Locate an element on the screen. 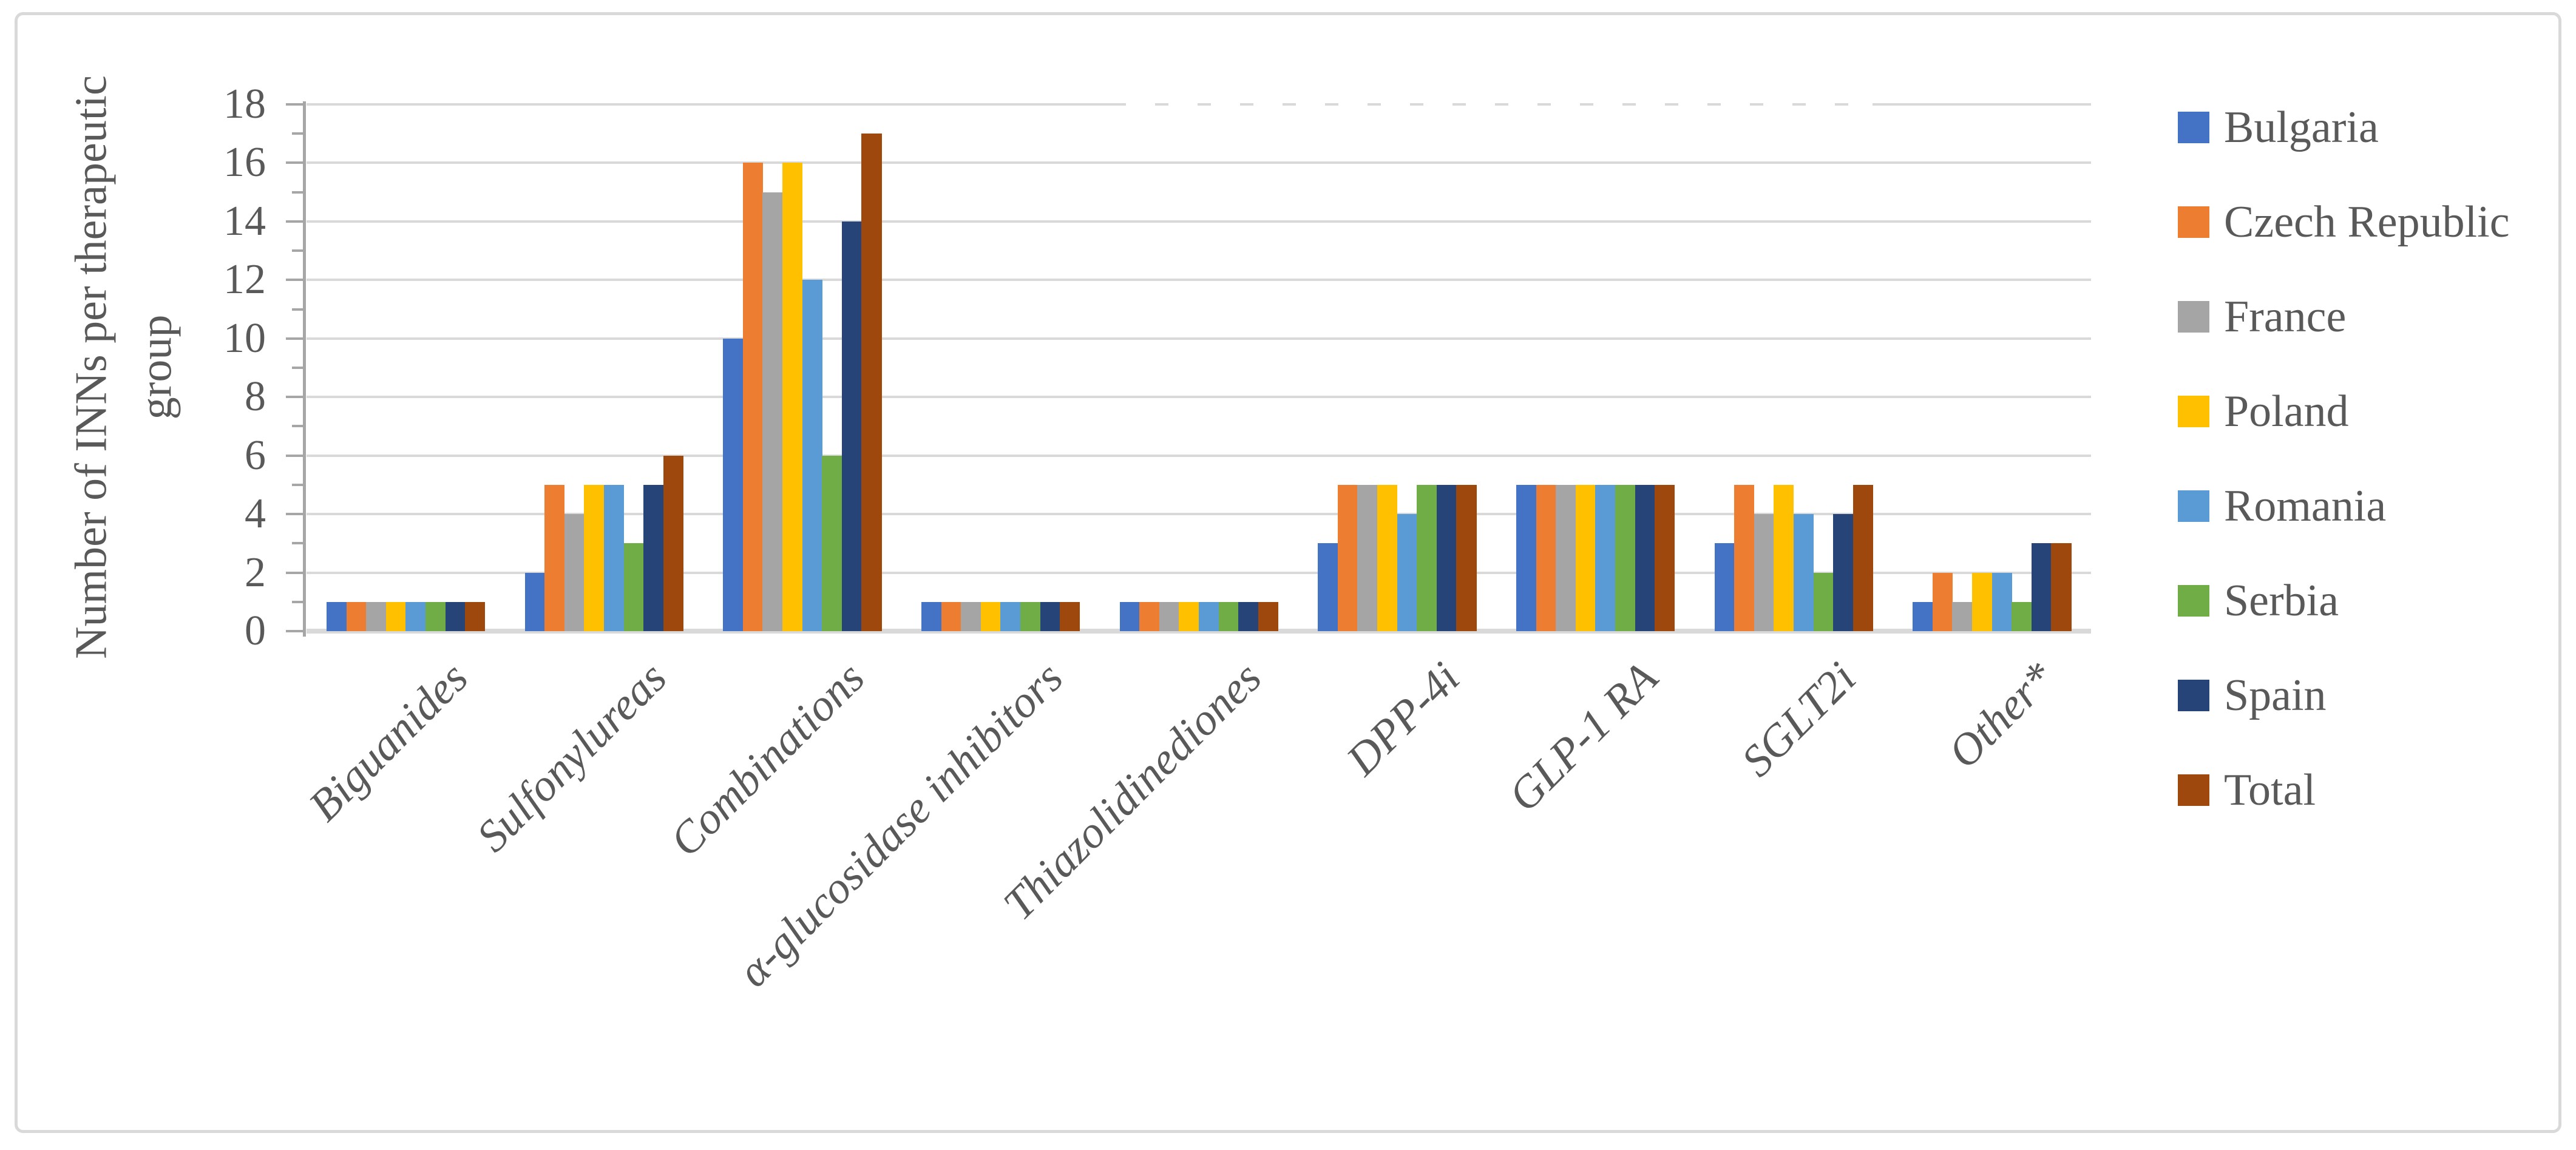  legend-item-bulgaria: Bulgaria is located at coordinates (2279, 127).